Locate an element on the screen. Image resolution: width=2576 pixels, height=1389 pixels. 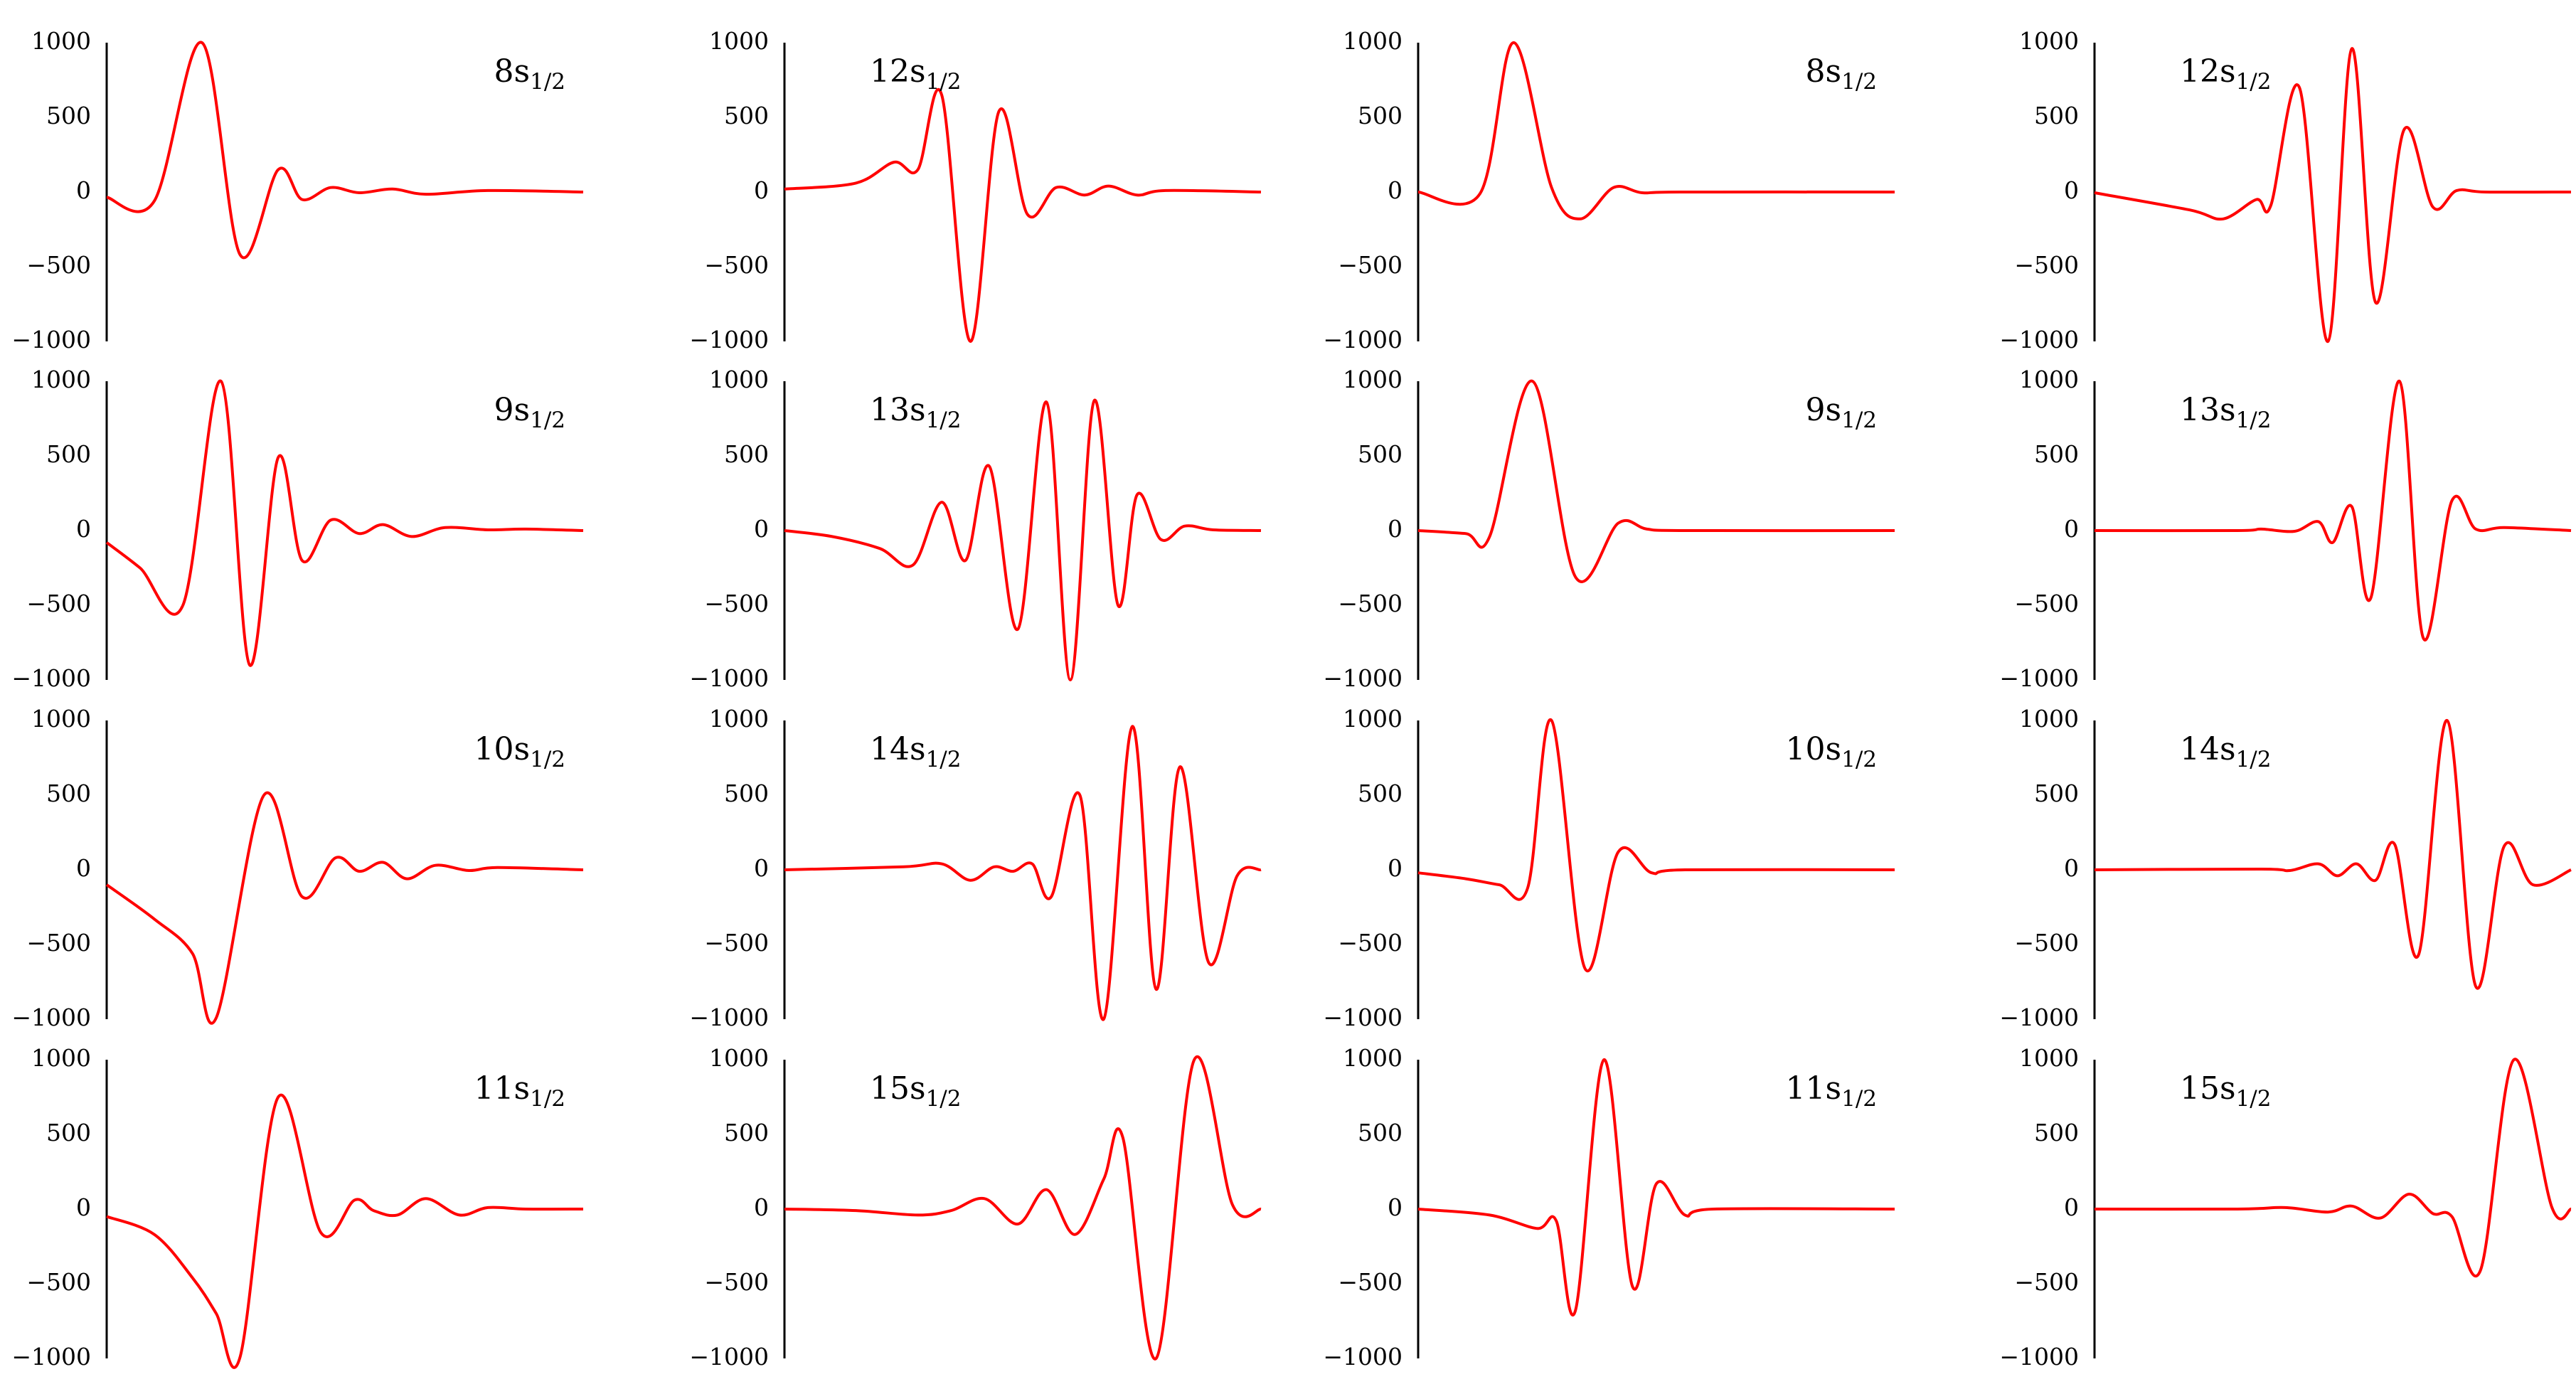
panel-3-3: 1000 500 0 −500 −1000 15s1/2 is located at coordinates (2285, 1207).